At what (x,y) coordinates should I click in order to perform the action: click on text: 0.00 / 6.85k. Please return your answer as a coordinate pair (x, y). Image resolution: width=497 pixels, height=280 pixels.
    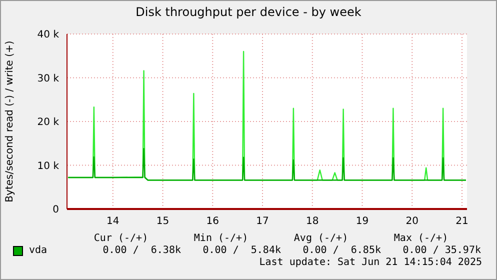
    Looking at the image, I should click on (341, 250).